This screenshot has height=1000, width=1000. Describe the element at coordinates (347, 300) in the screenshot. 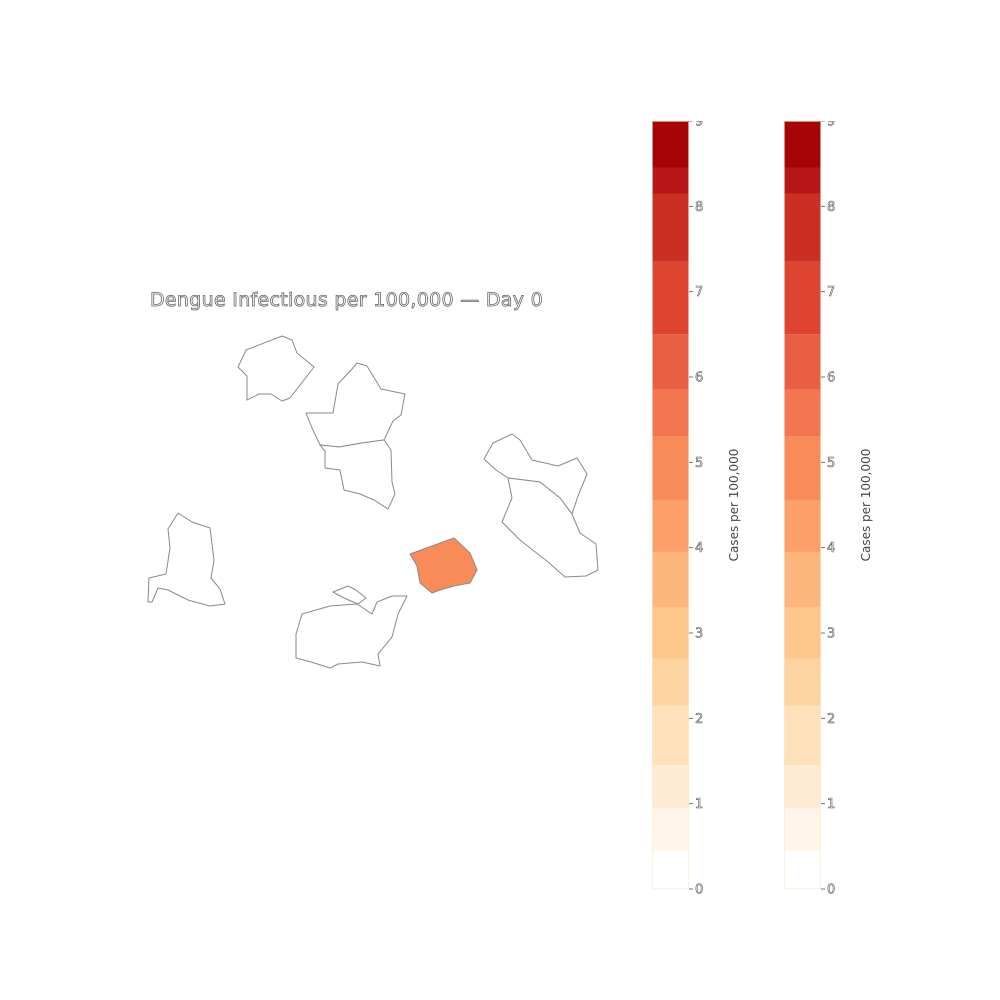

I see `map-title: Dengue Infectious per 100,000 — Day 0` at that location.